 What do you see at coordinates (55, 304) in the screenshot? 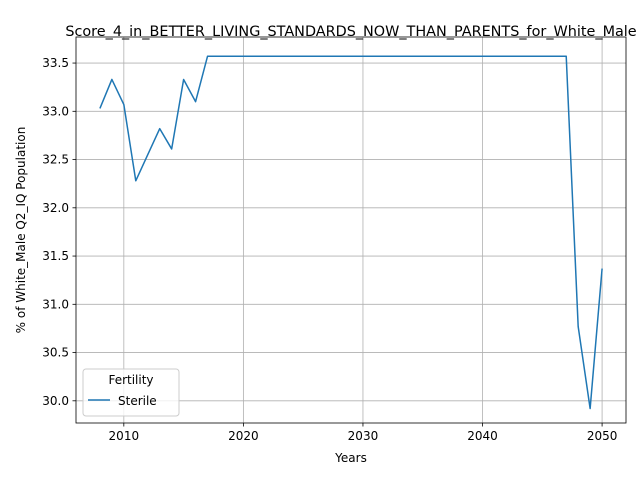
I see `y-tick-label: 31.0` at bounding box center [55, 304].